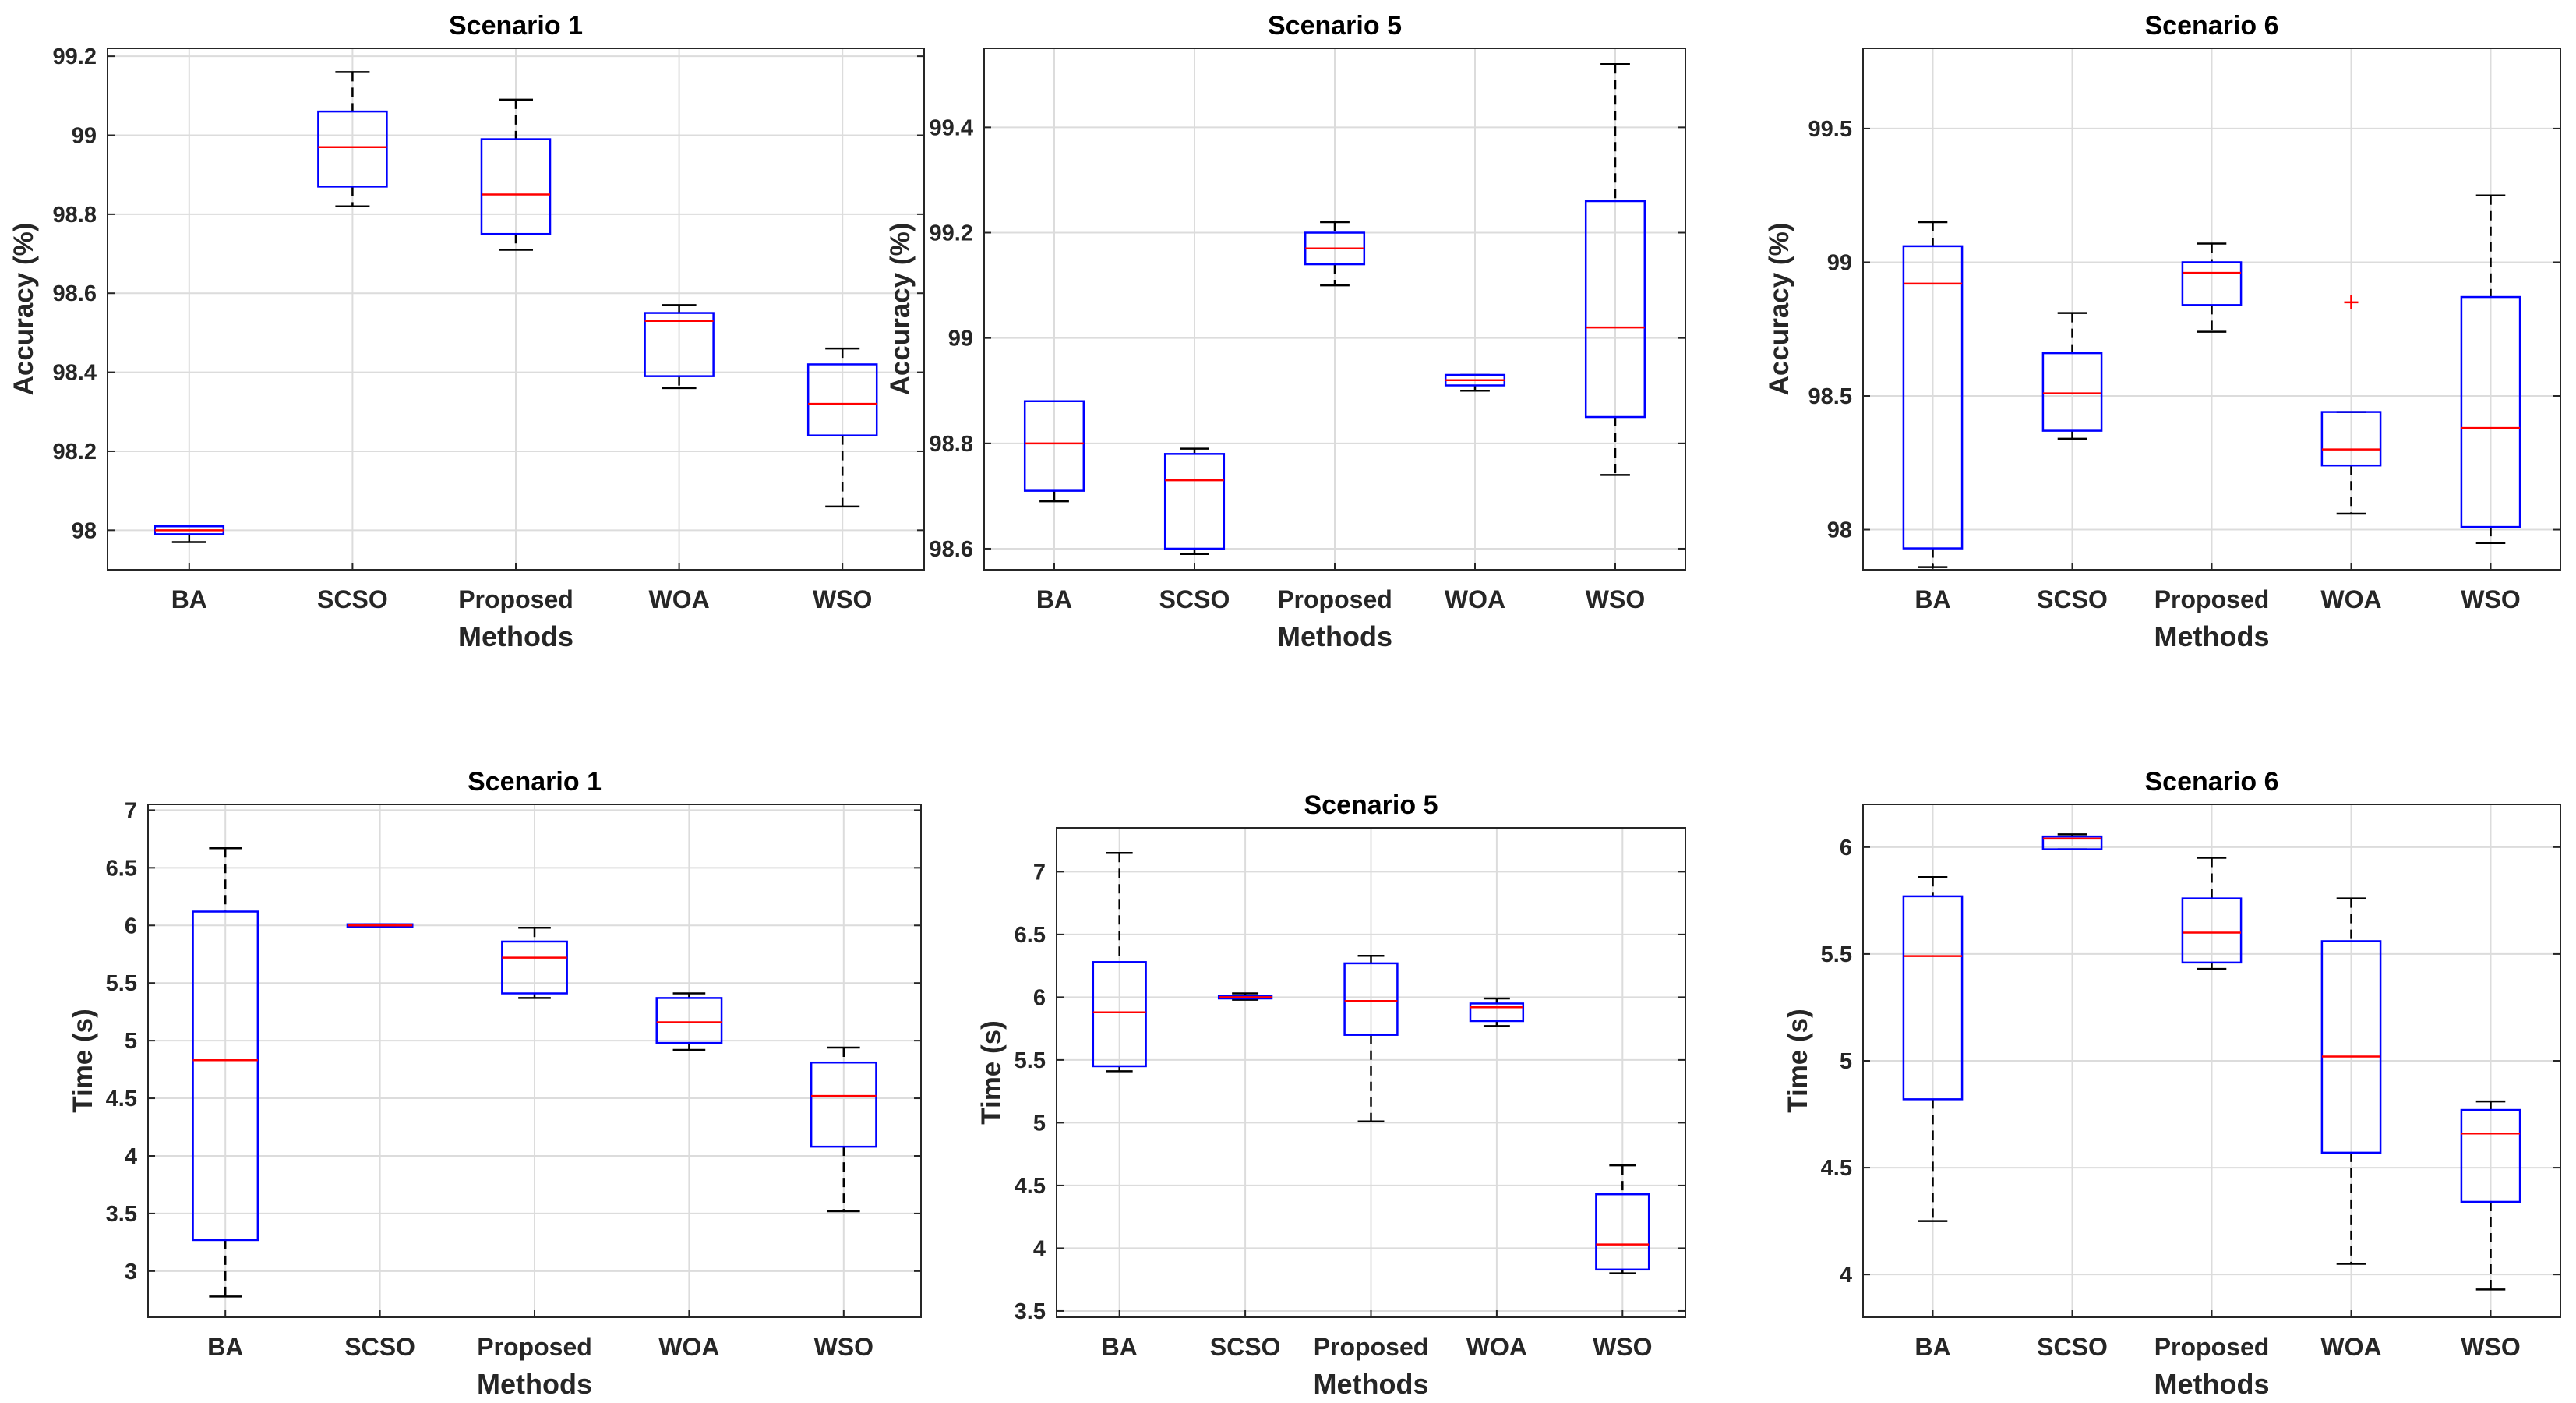 This screenshot has width=2576, height=1403. I want to click on y-tick-label: 98.8, so click(951, 445).